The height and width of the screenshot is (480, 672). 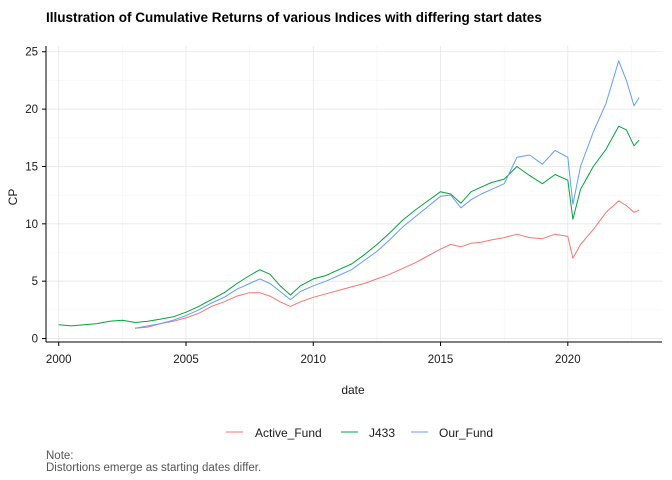 What do you see at coordinates (568, 360) in the screenshot?
I see `x-tick-label: 2020` at bounding box center [568, 360].